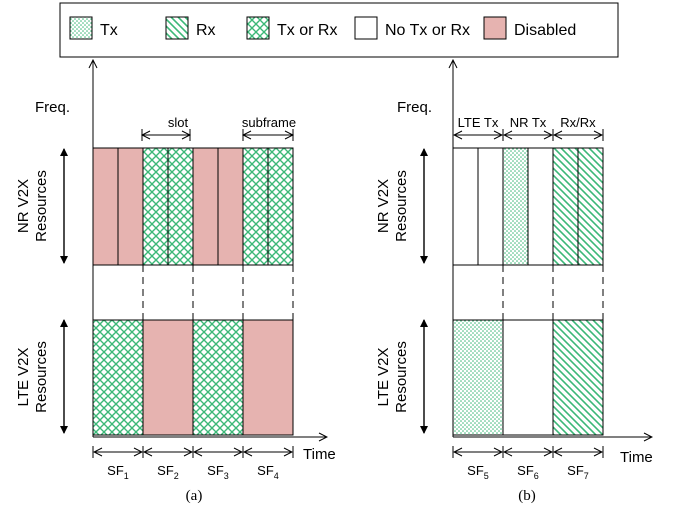 The height and width of the screenshot is (508, 673). What do you see at coordinates (527, 496) in the screenshot?
I see `panel-b-caption: (b)` at bounding box center [527, 496].